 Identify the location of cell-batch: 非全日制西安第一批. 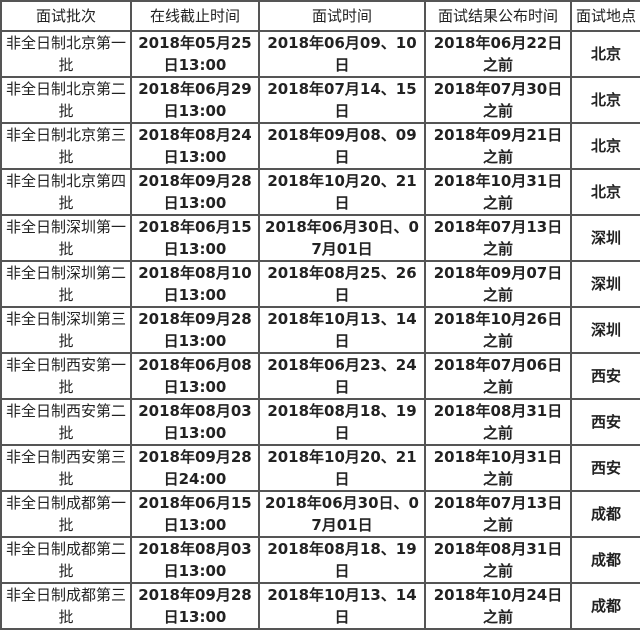
(66, 376).